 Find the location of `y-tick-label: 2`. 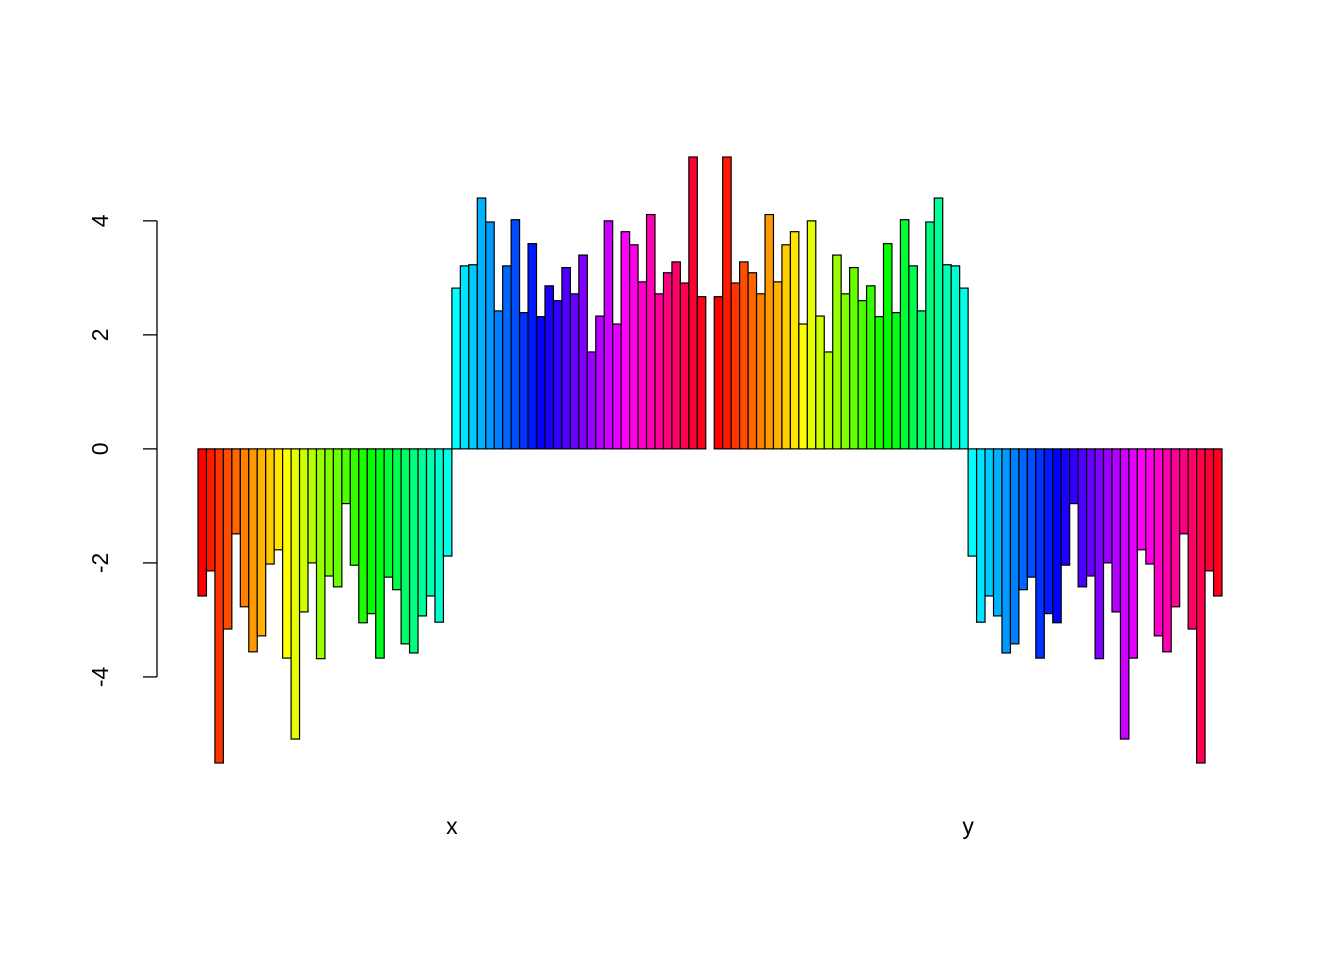

y-tick-label: 2 is located at coordinates (100, 334).